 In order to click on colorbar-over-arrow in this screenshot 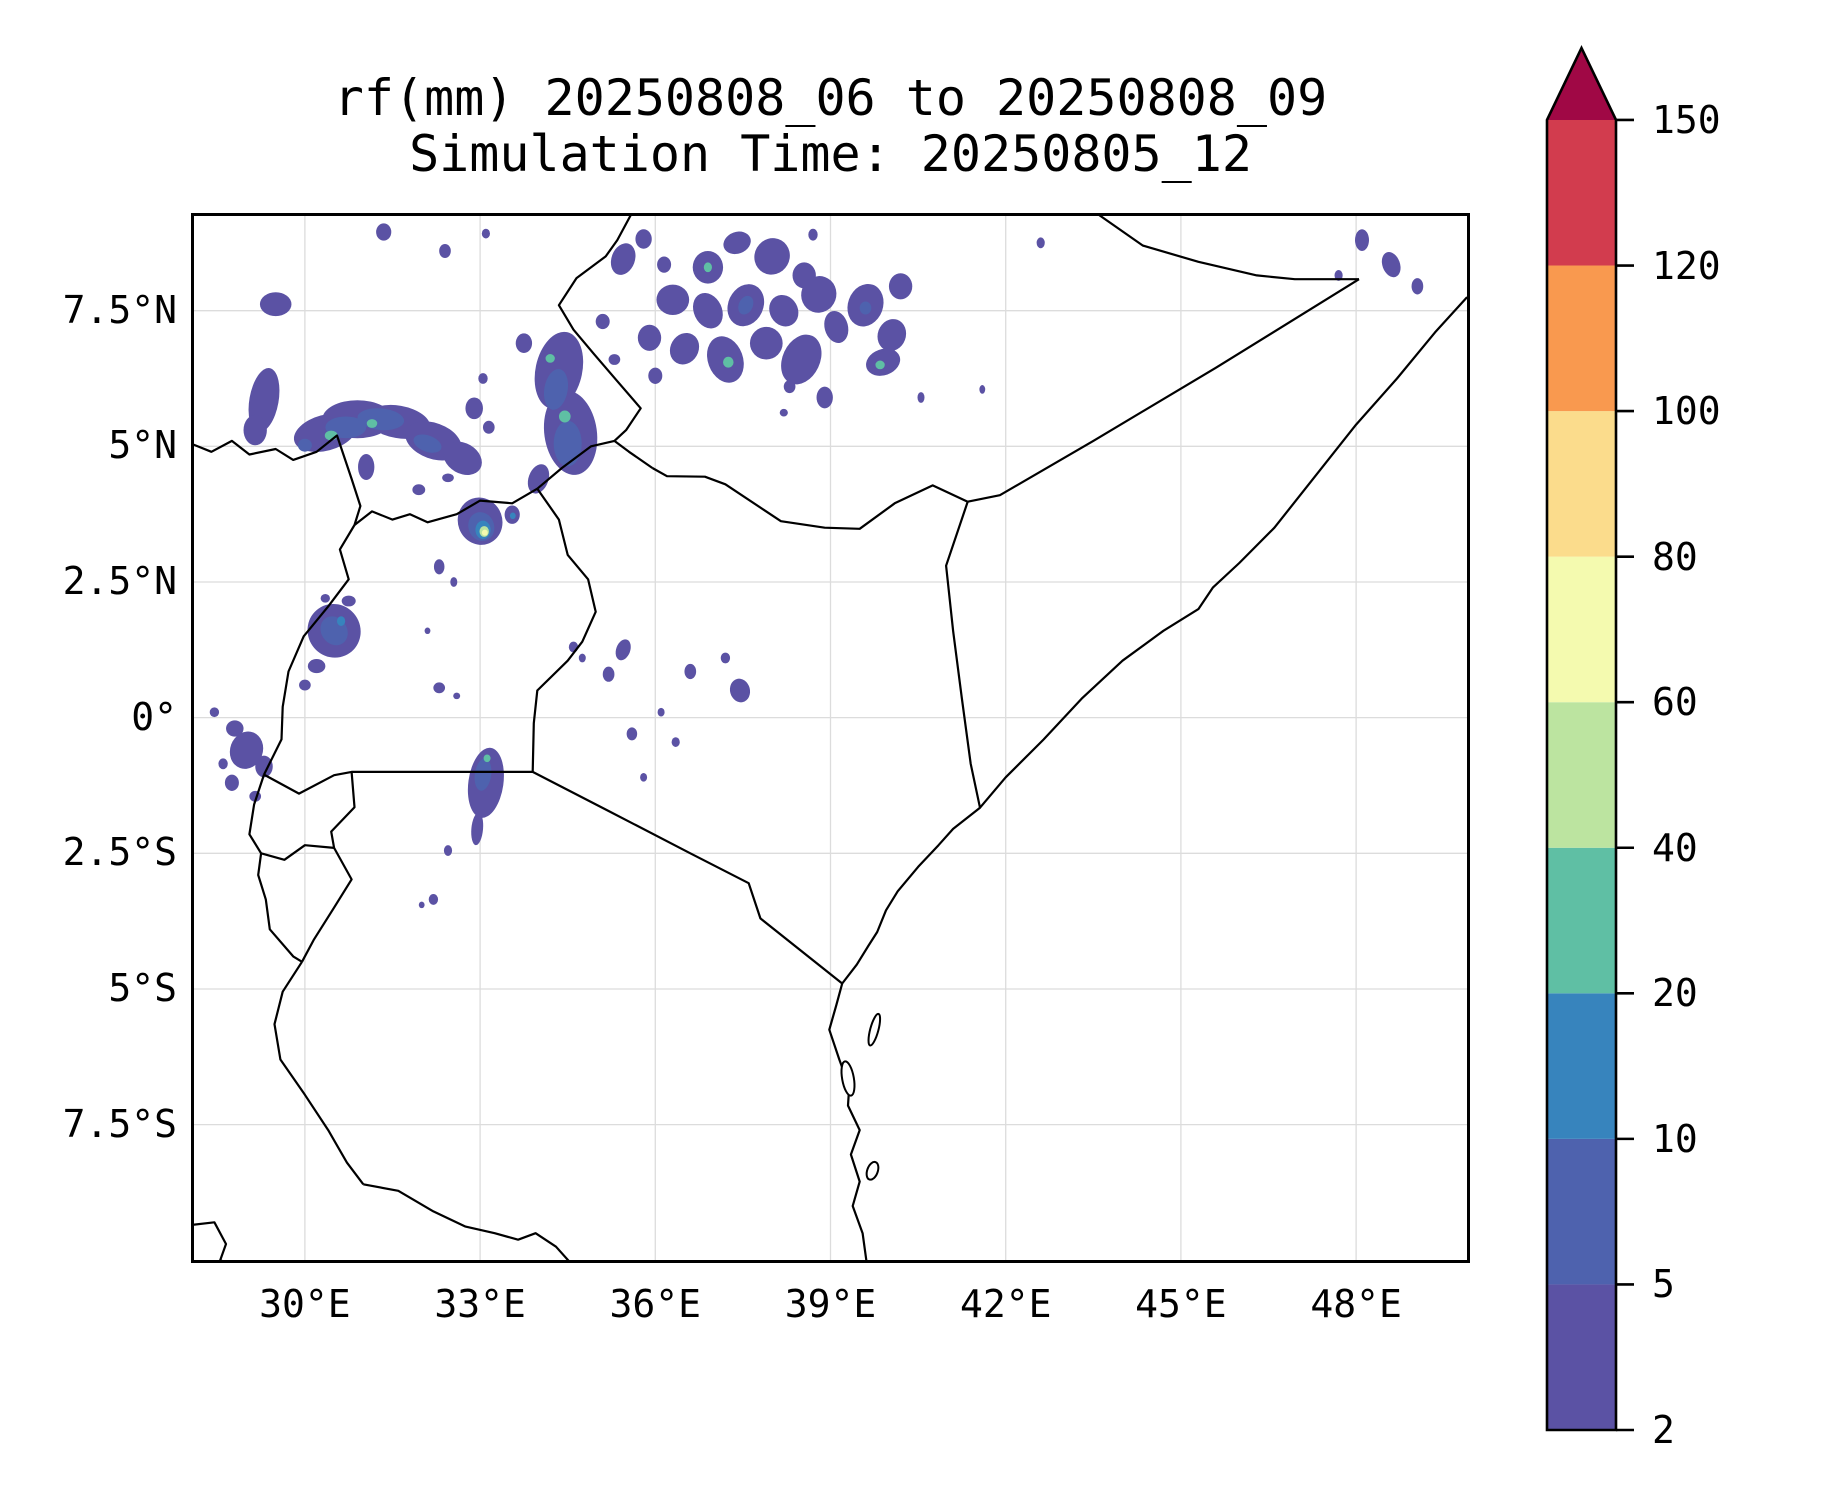, I will do `click(1581, 83)`.